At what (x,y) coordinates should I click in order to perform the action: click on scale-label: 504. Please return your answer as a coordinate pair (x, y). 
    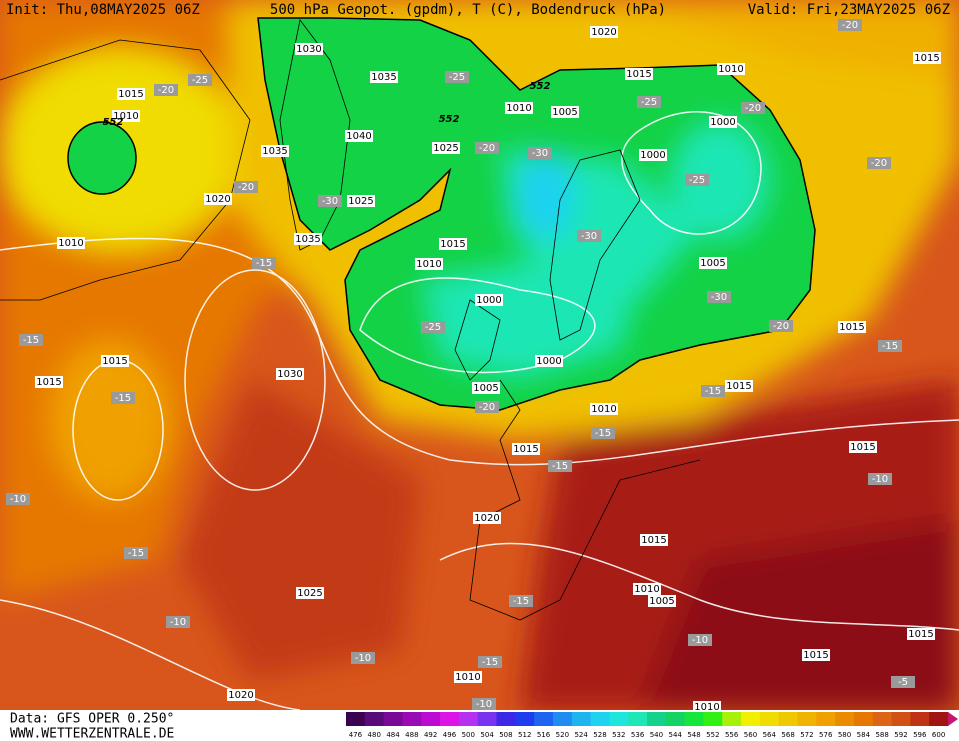
    Looking at the image, I should click on (487, 735).